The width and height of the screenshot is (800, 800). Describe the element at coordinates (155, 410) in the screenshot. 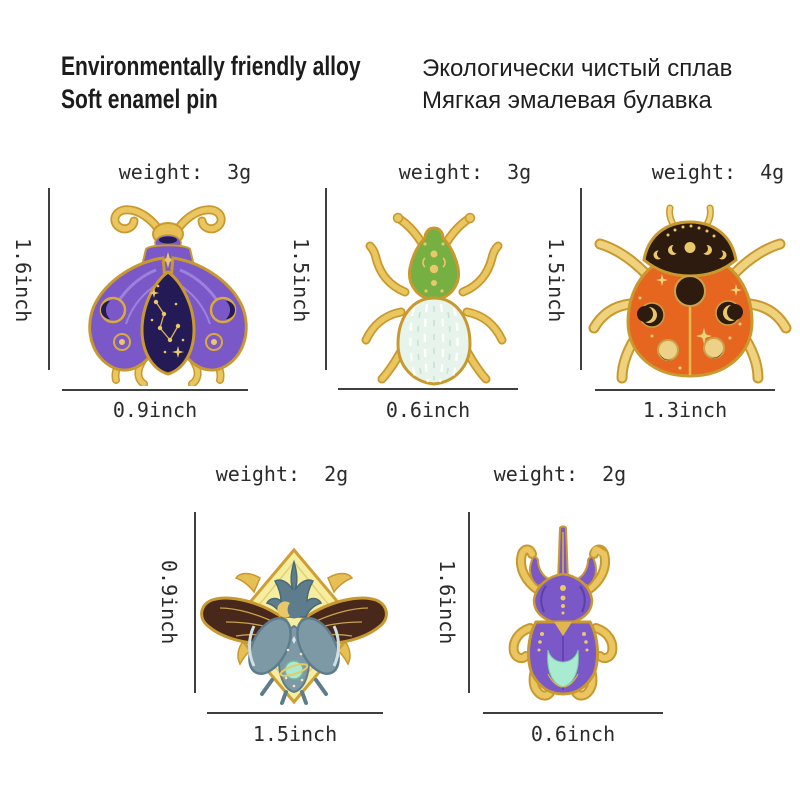

I see `width-label: 0.9inch` at that location.